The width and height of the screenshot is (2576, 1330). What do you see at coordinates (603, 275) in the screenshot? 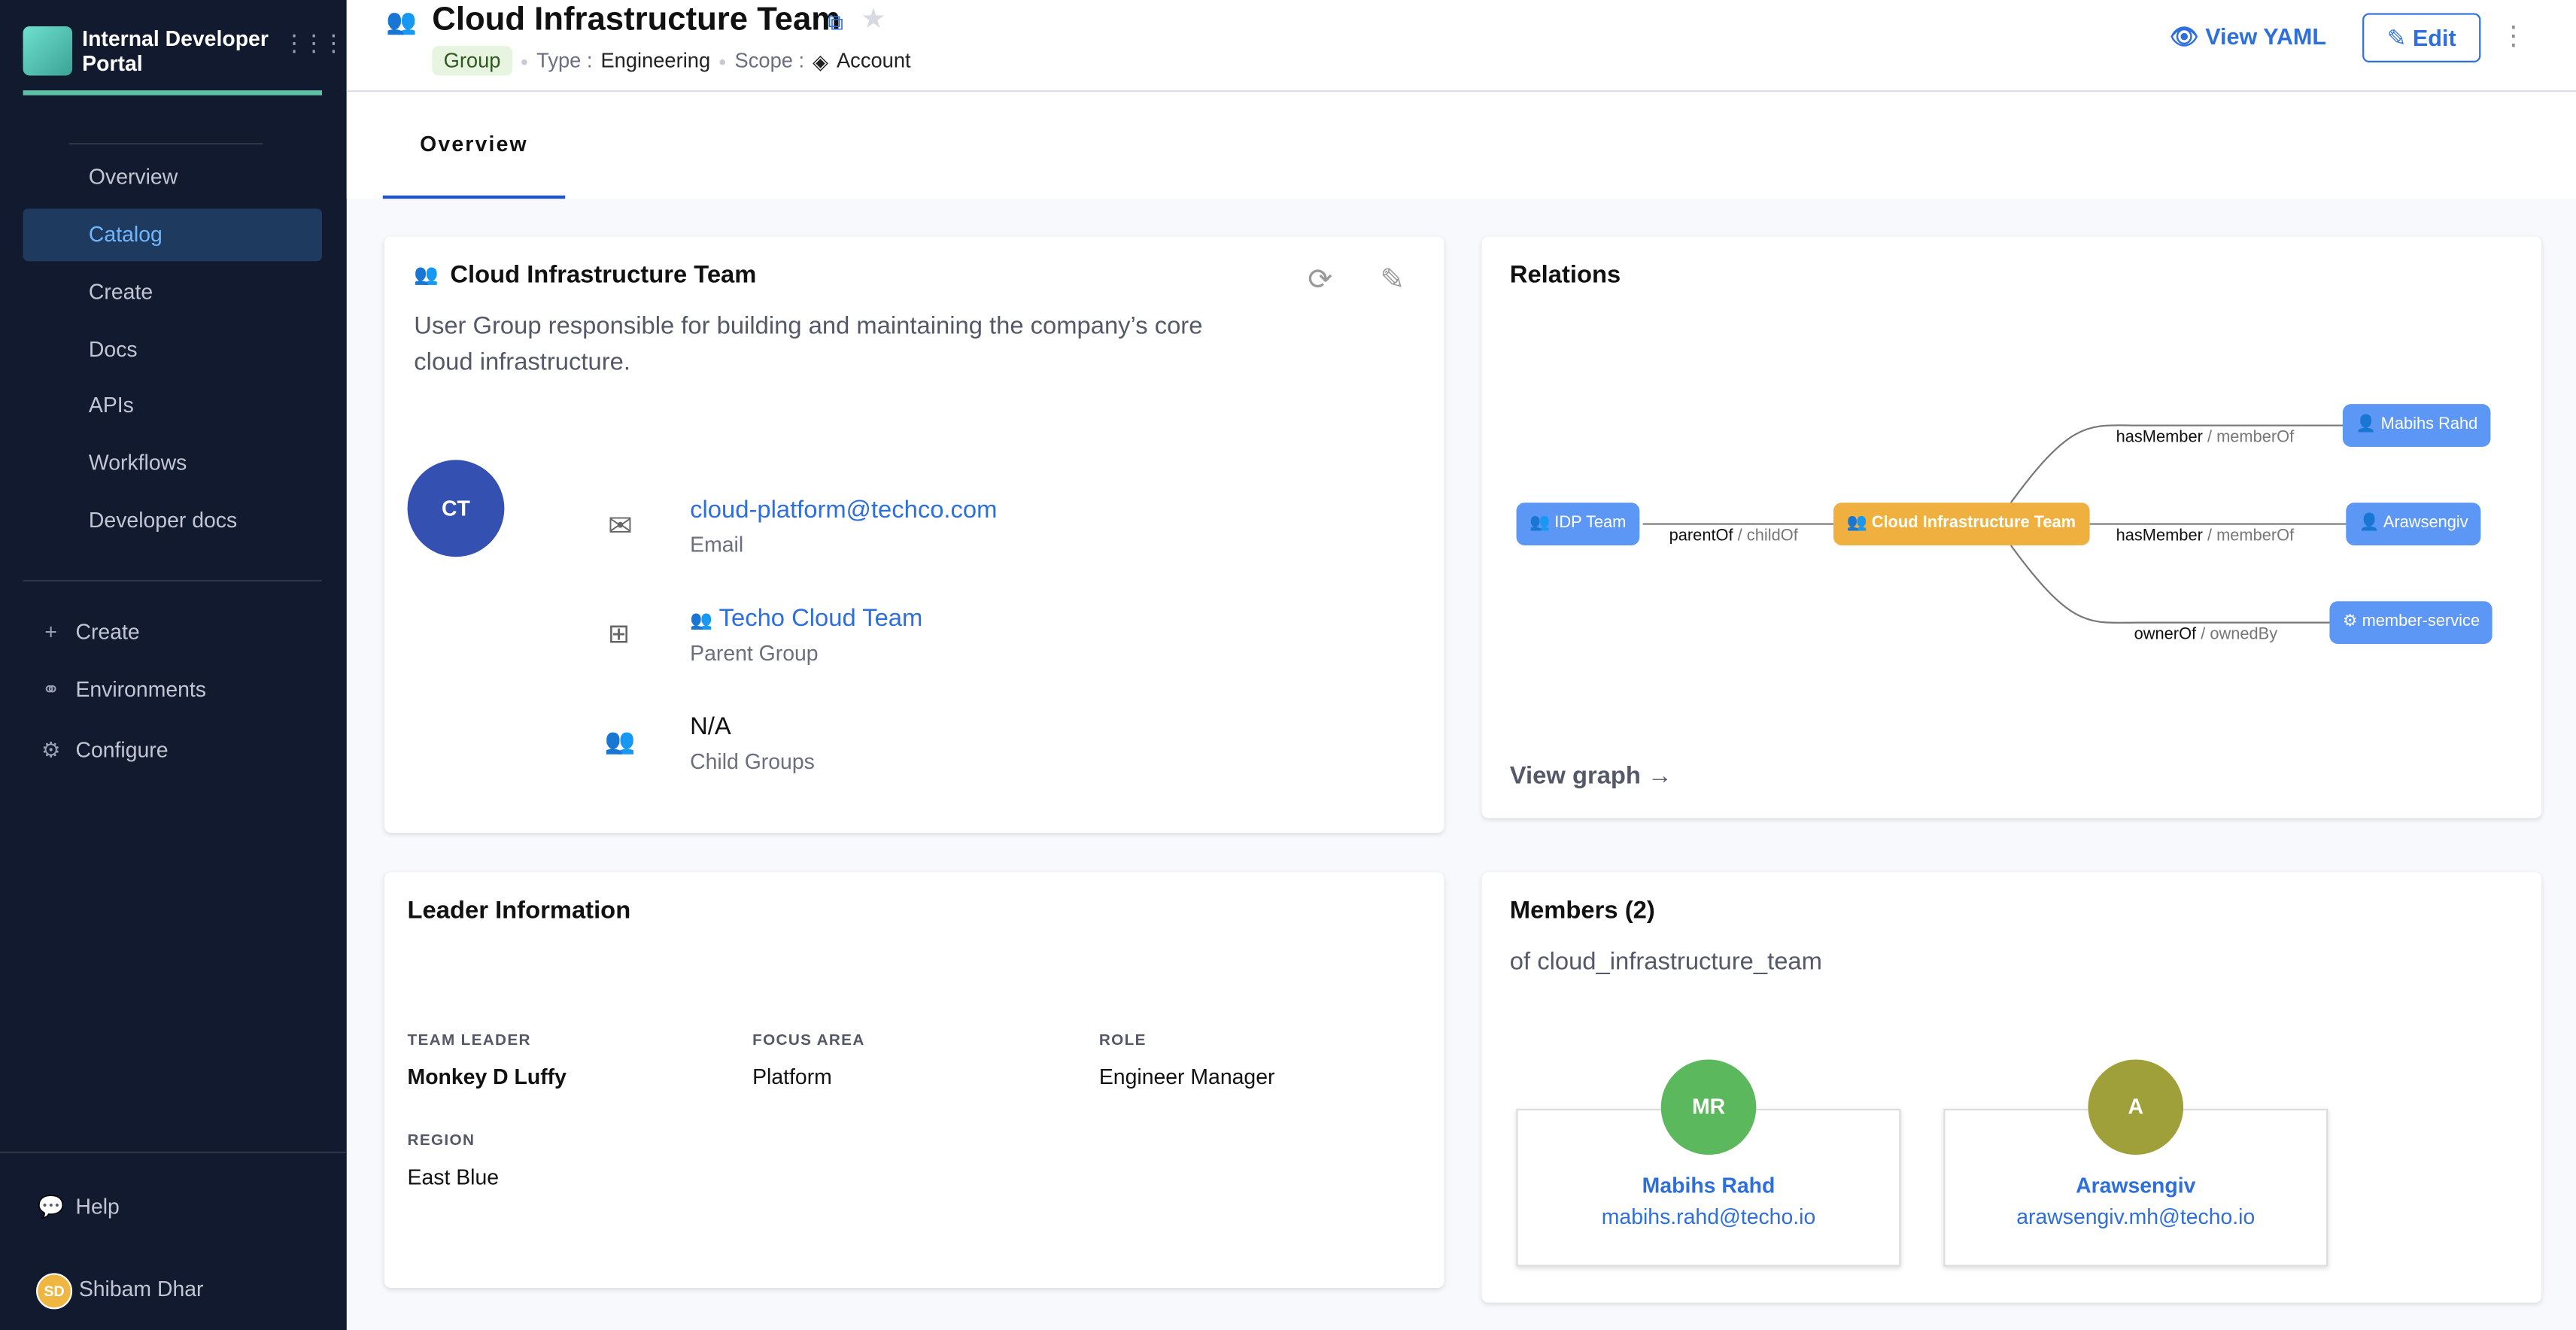
I see `card-title: Cloud Infrastructure Team` at bounding box center [603, 275].